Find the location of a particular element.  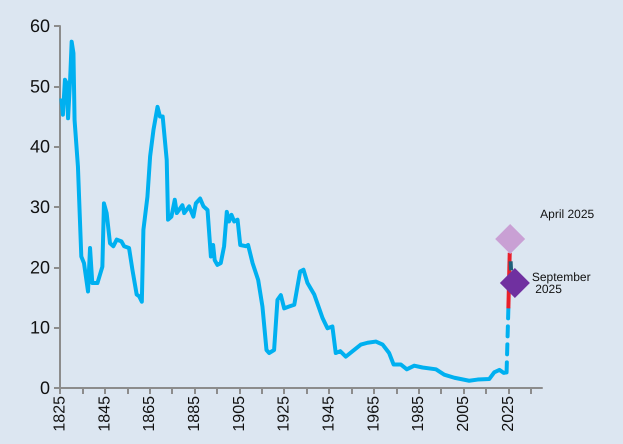

x-tick-label: 1865 is located at coordinates (149, 414).